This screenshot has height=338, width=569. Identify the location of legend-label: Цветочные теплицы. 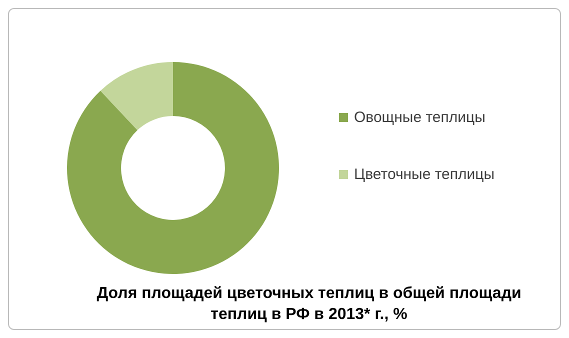
(424, 174).